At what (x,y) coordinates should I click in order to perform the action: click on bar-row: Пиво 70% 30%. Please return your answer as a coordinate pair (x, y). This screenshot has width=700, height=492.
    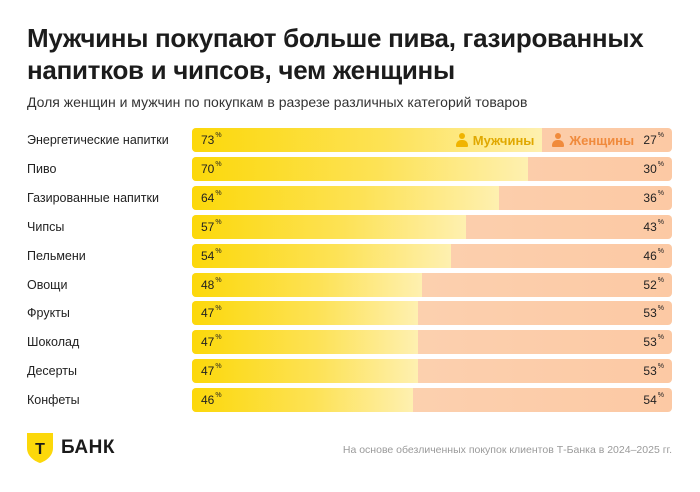
    Looking at the image, I should click on (350, 169).